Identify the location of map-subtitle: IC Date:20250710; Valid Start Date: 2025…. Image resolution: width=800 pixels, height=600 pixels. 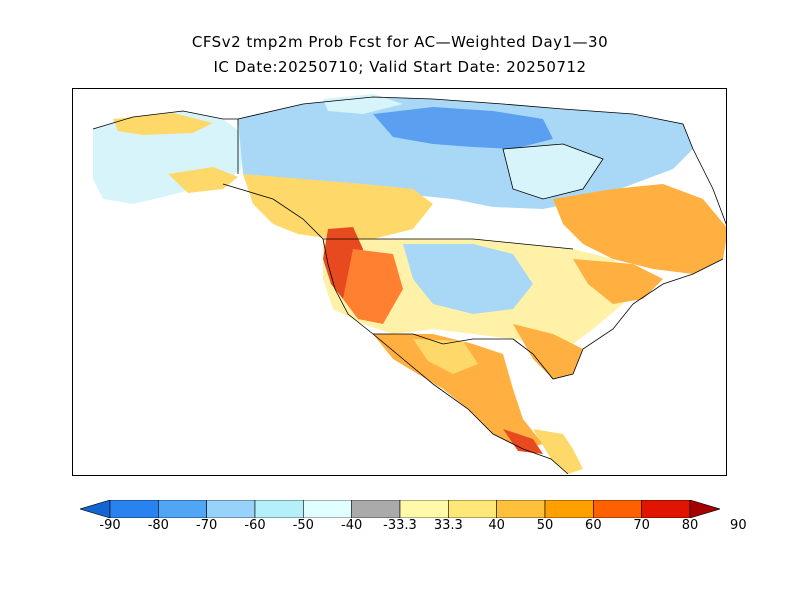
(400, 67).